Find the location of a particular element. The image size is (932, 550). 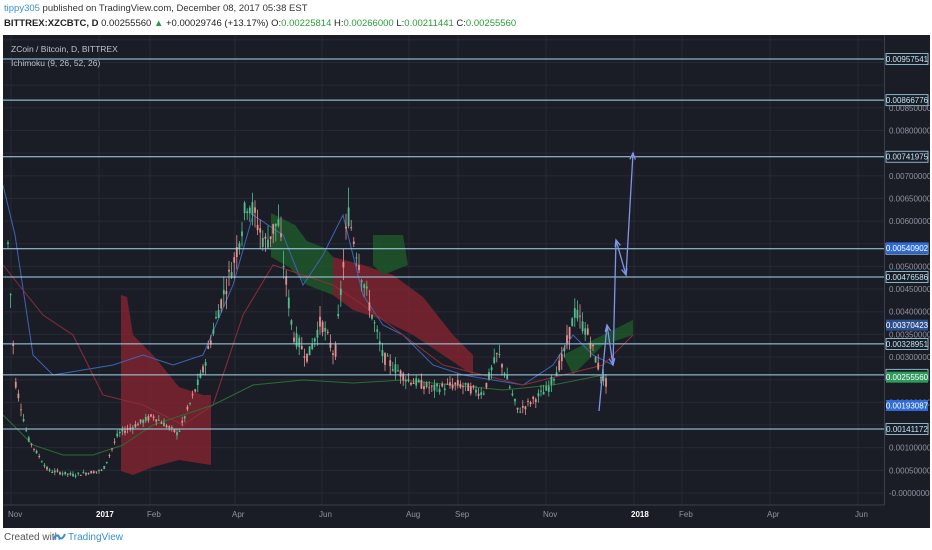

time-scale-label: Feb is located at coordinates (686, 514).